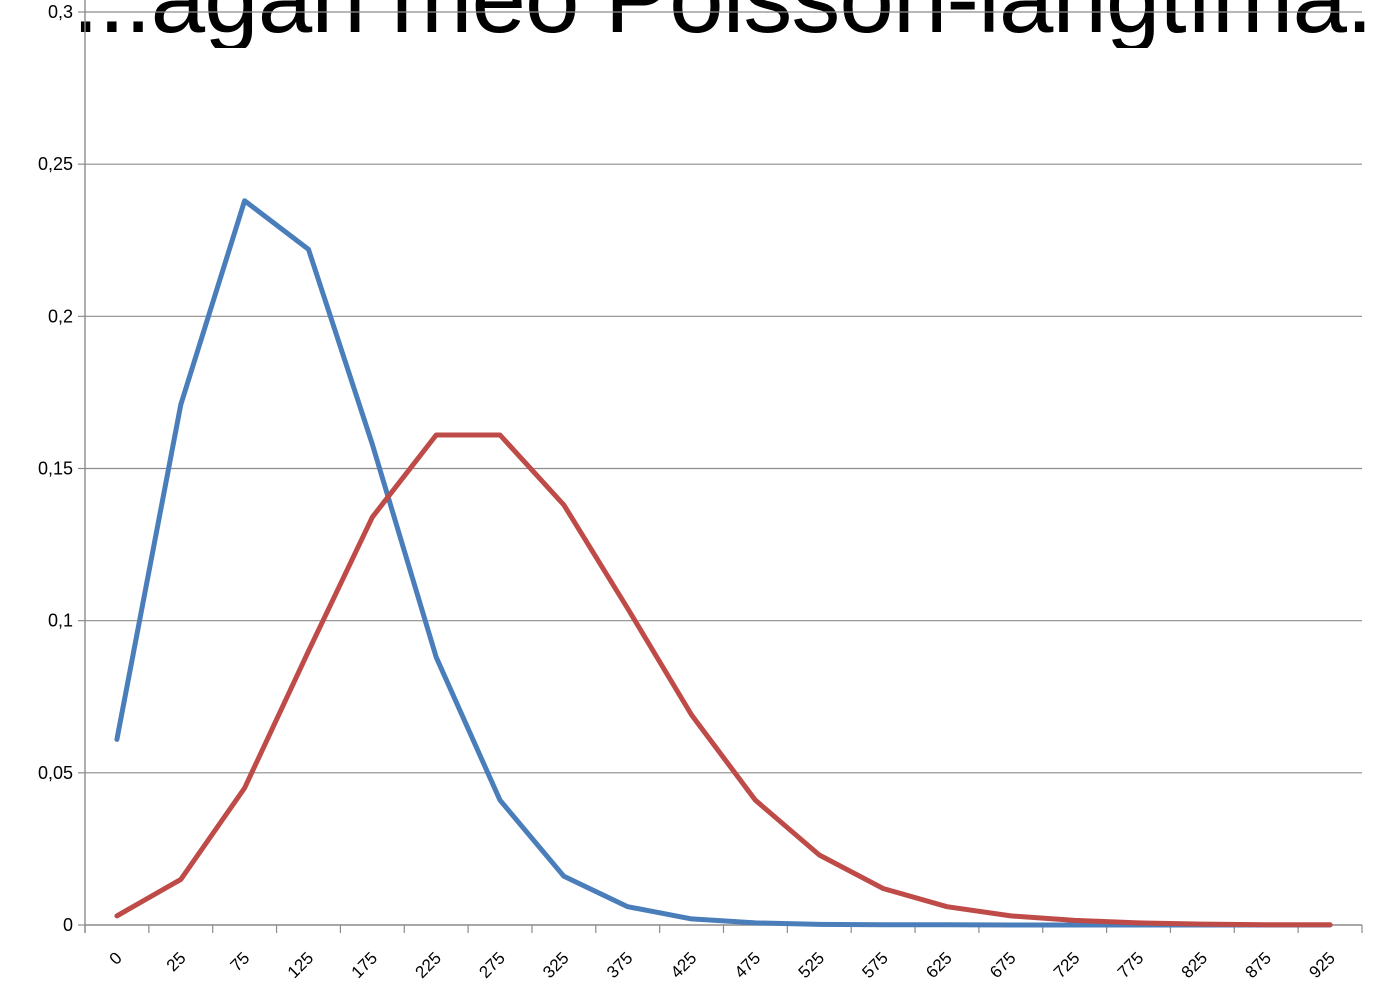 Image resolution: width=1377 pixels, height=990 pixels. What do you see at coordinates (619, 964) in the screenshot?
I see `x-tick-label: 375` at bounding box center [619, 964].